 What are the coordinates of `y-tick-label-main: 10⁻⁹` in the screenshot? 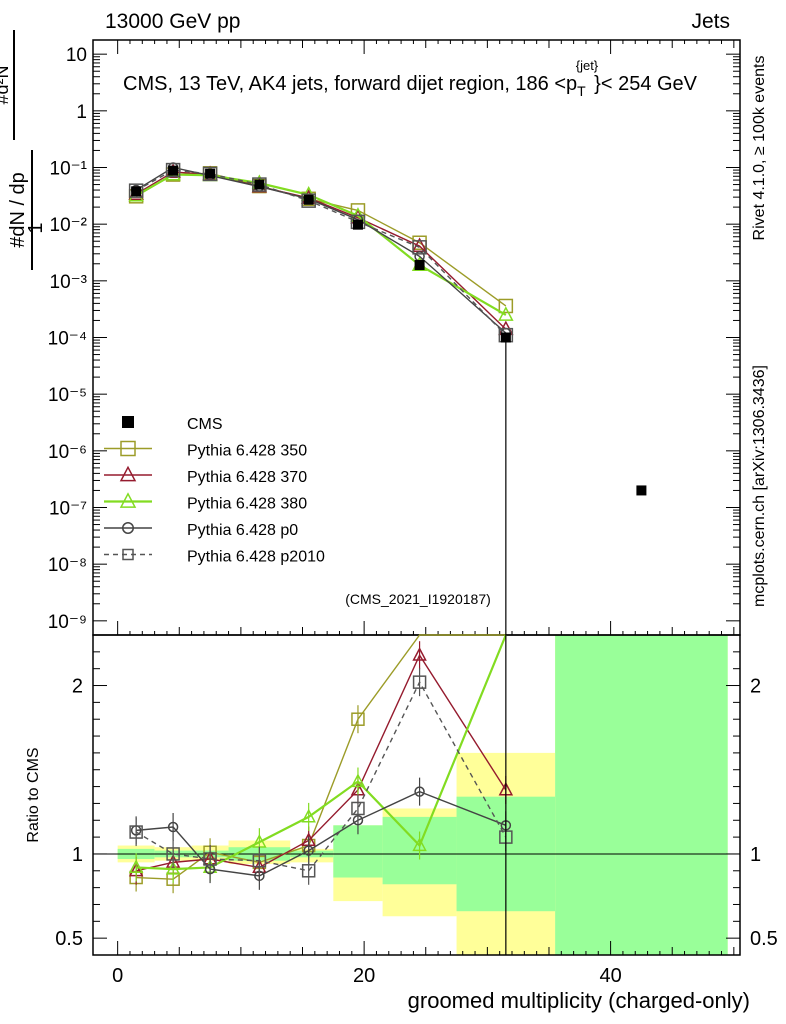 It's located at (67, 622).